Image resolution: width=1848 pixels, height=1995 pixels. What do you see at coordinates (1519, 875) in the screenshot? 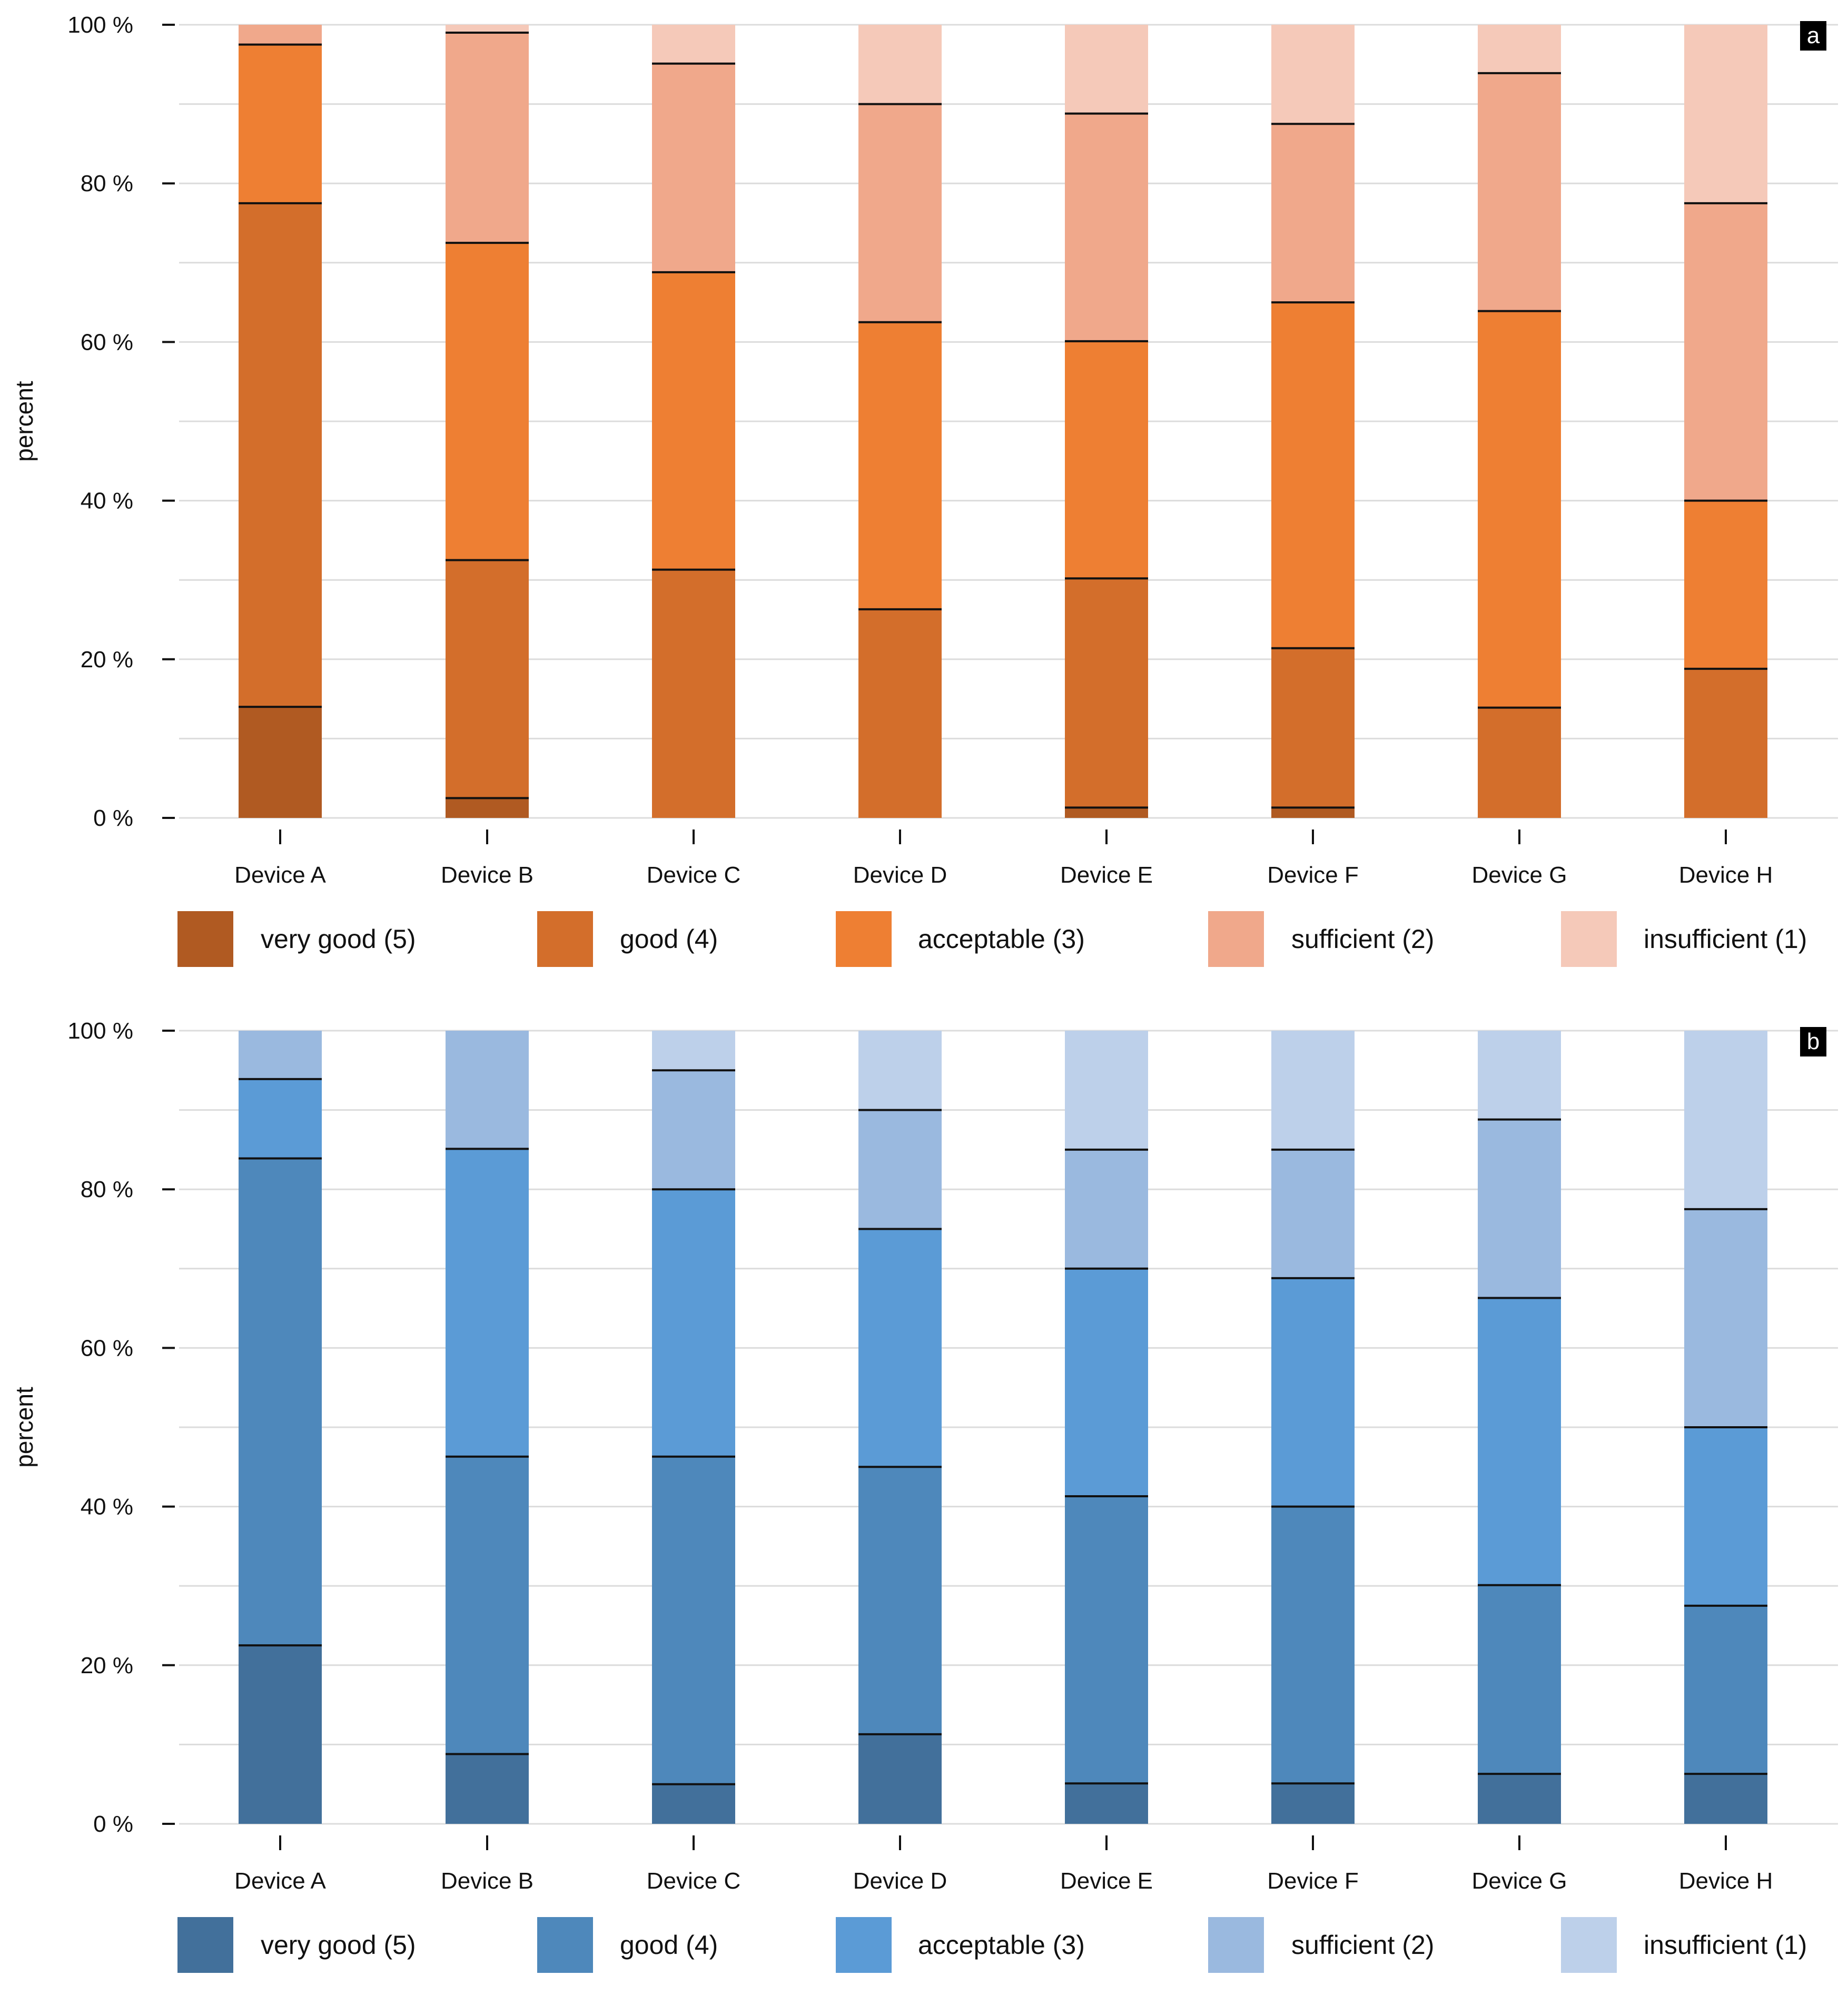
I see `x-tick-label: Device G` at bounding box center [1519, 875].